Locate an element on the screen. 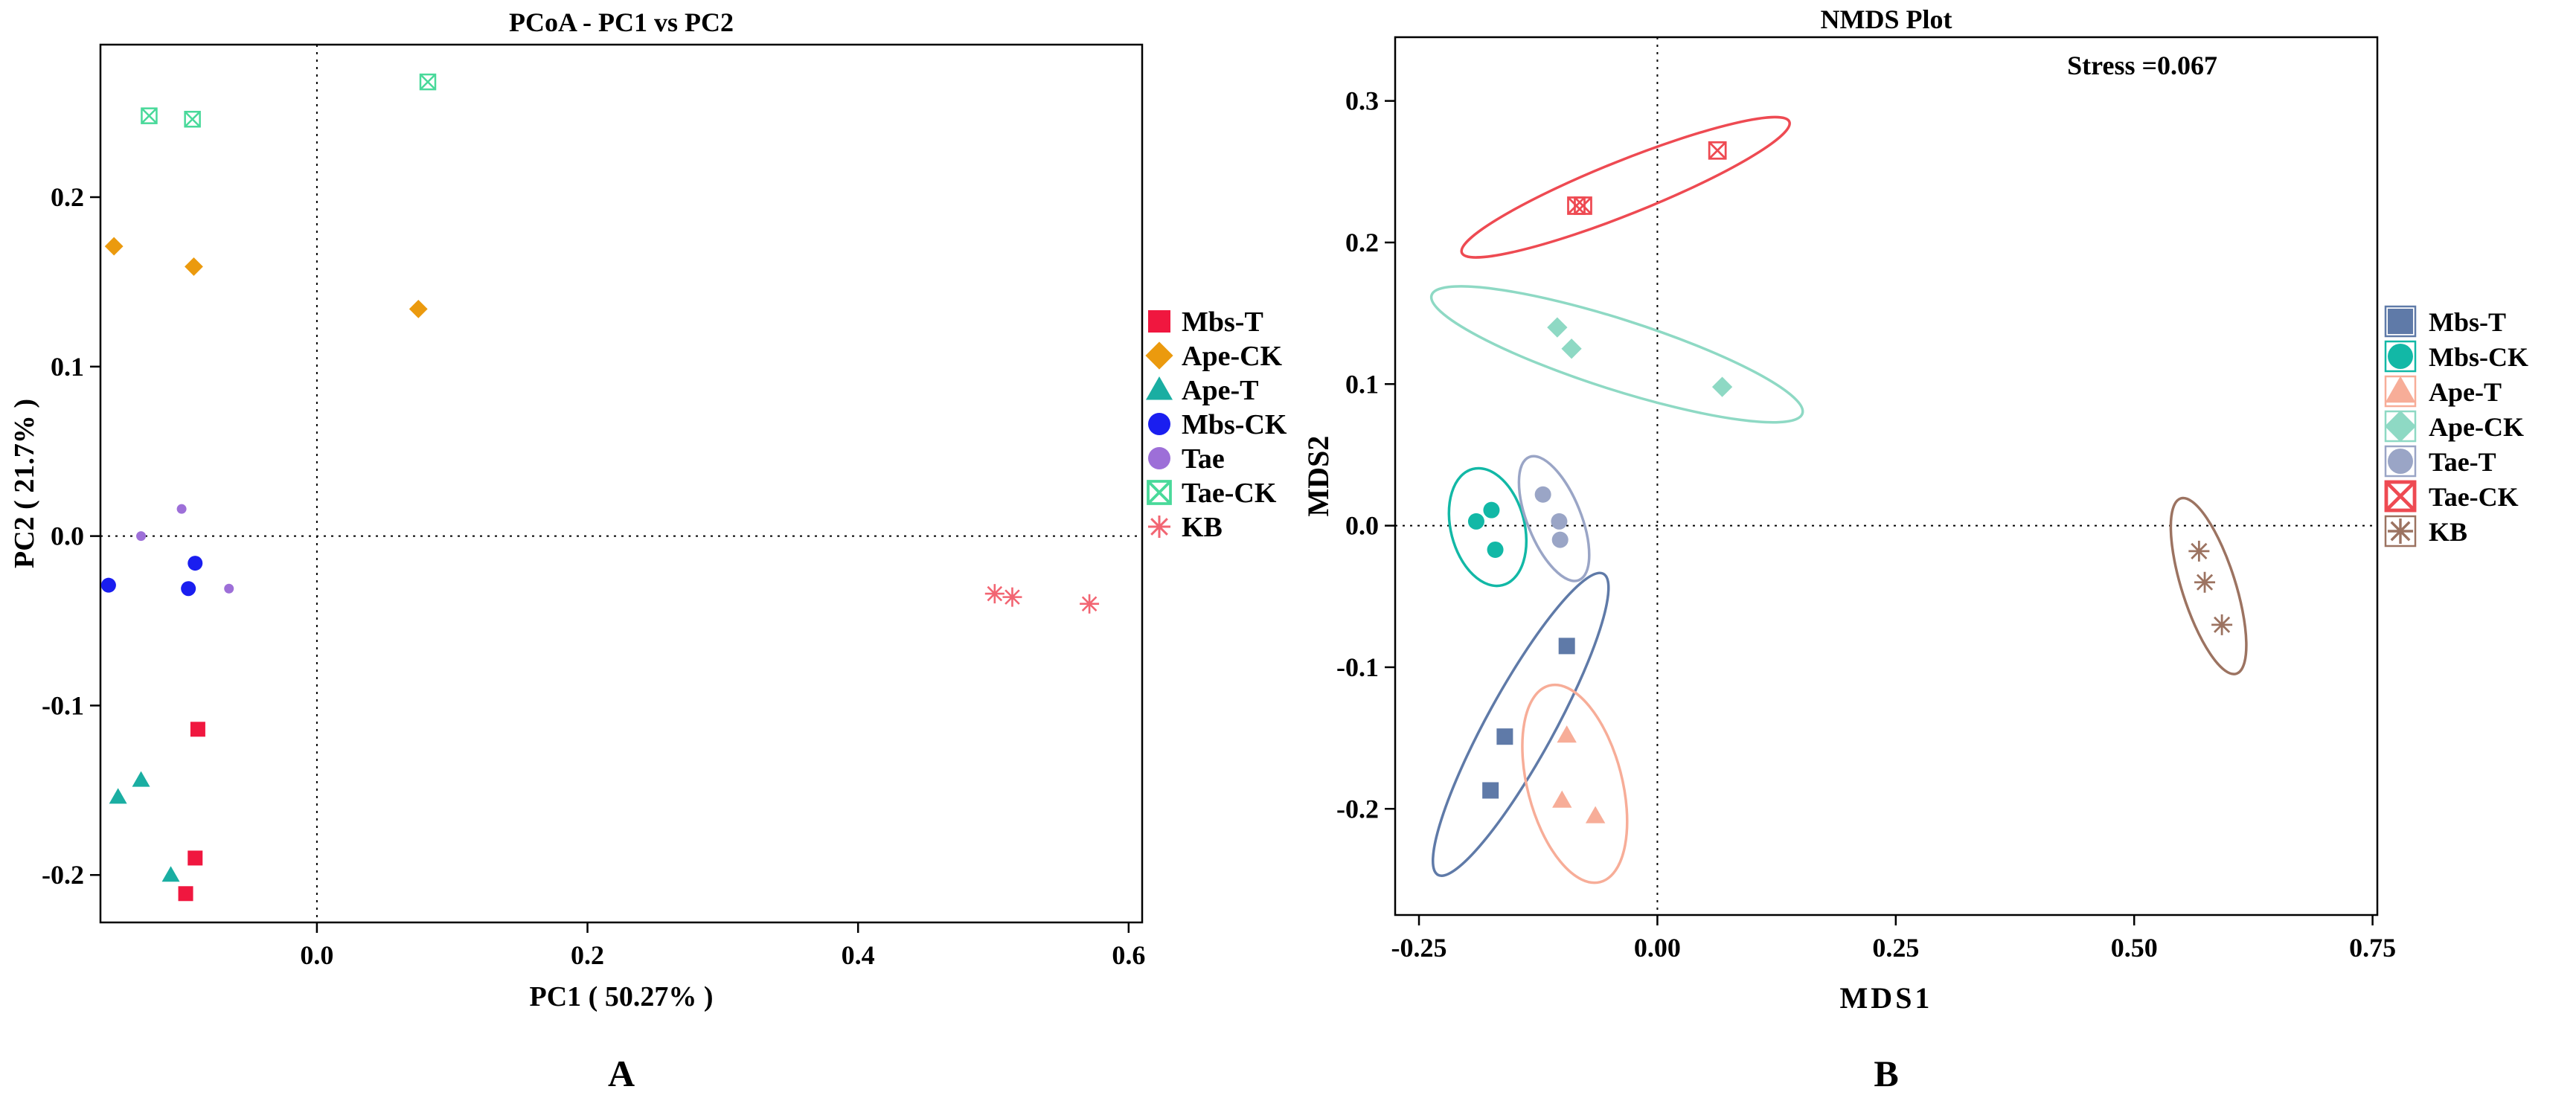  legend-label: Tae is located at coordinates (1203, 459).